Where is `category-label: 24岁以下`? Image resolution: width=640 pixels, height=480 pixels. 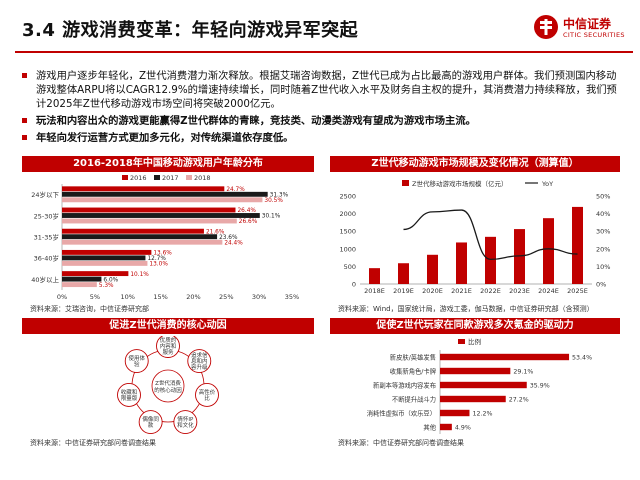 category-label: 24岁以下 is located at coordinates (45, 194).